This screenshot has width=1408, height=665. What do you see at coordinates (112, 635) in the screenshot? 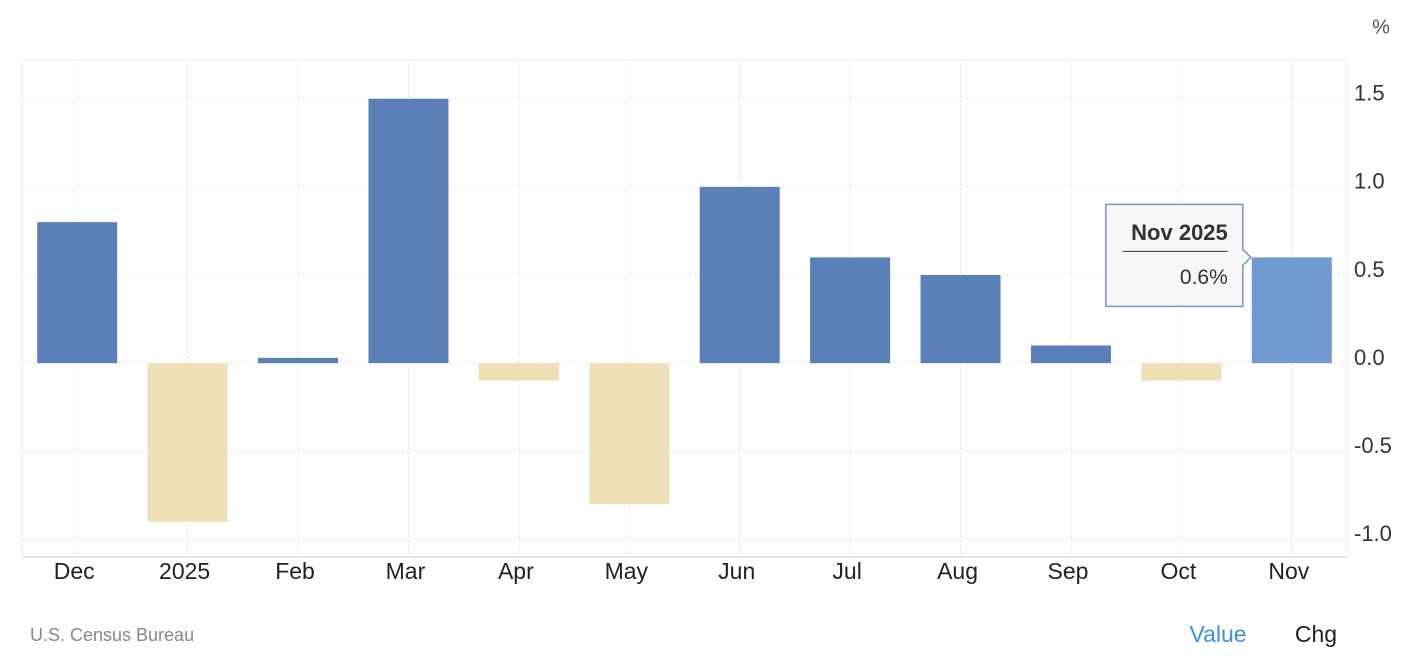
I see `source: U.S. Census Bureau` at bounding box center [112, 635].